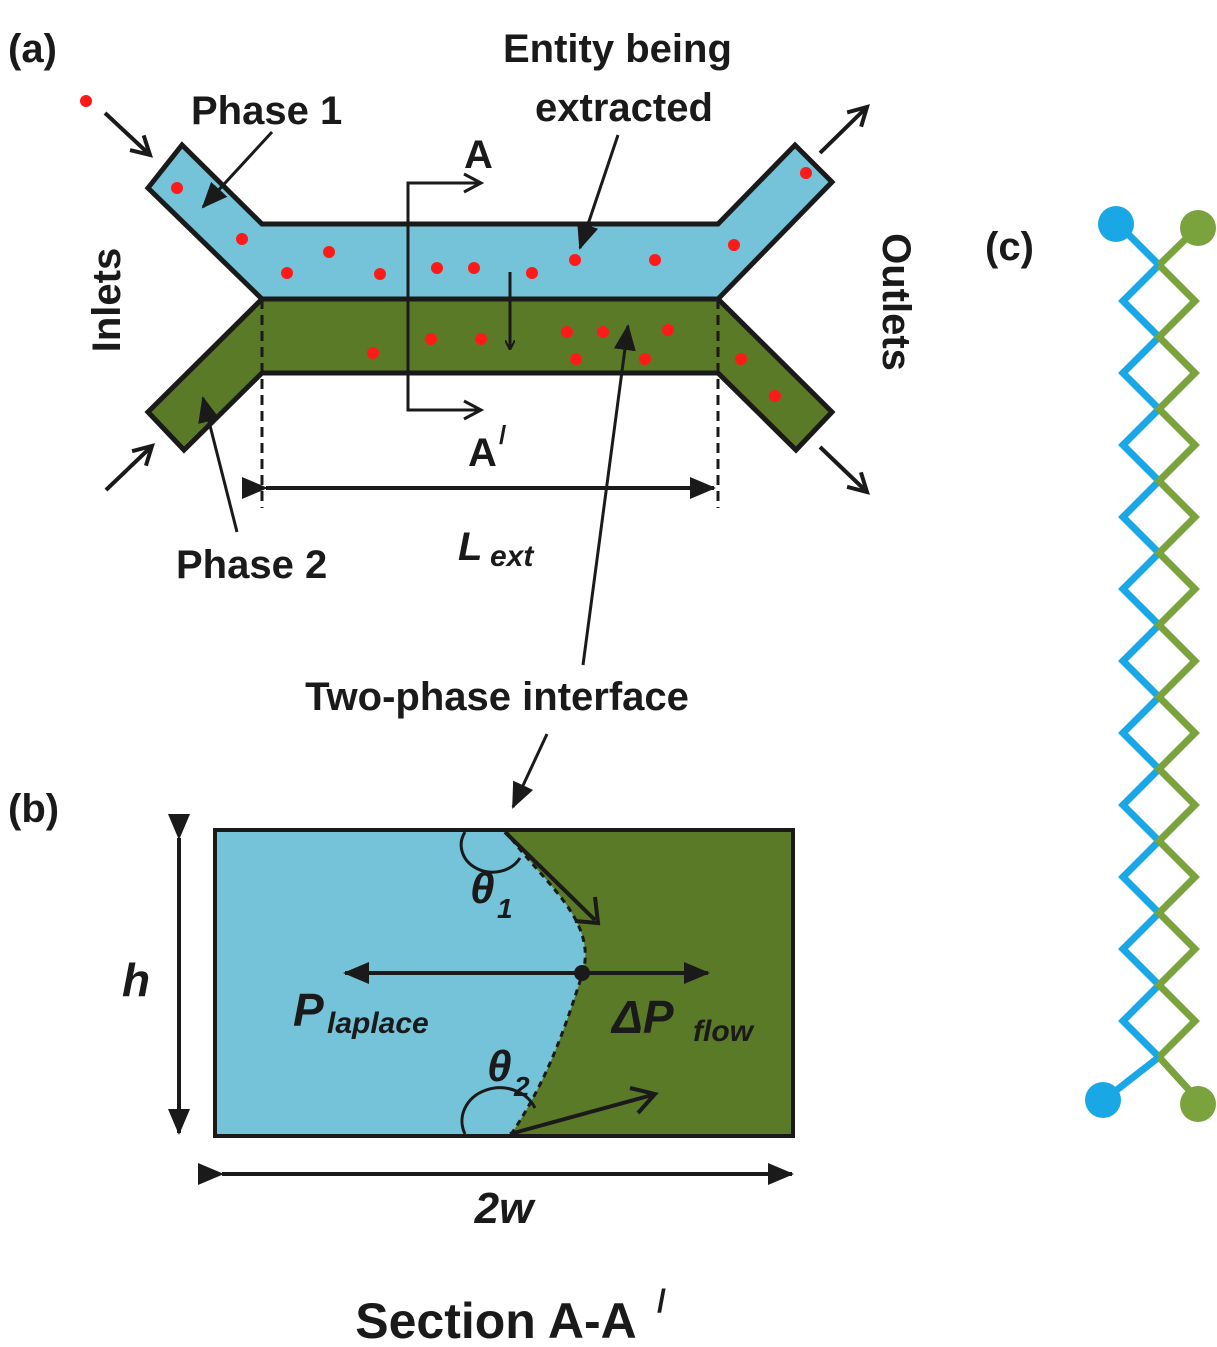  Describe the element at coordinates (598, 192) in the screenshot. I see `entity-pointer` at that location.